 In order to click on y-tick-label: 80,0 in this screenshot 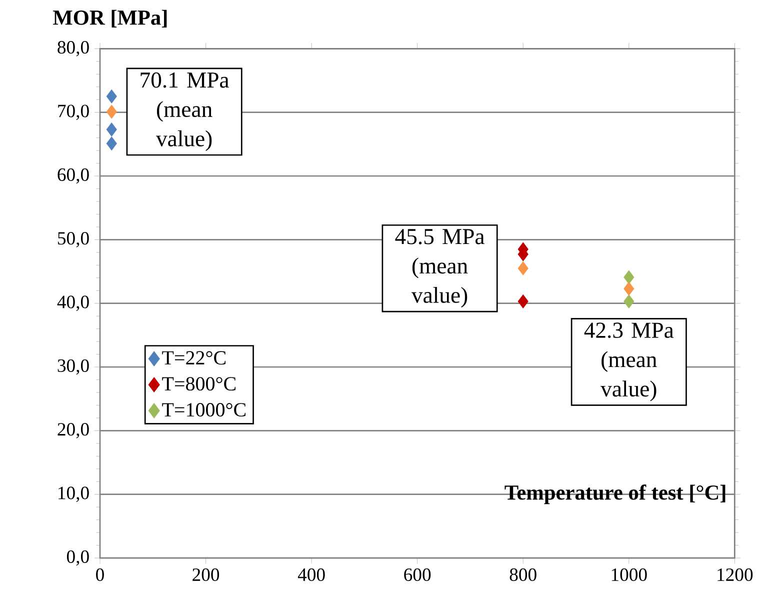, I will do `click(73, 48)`.